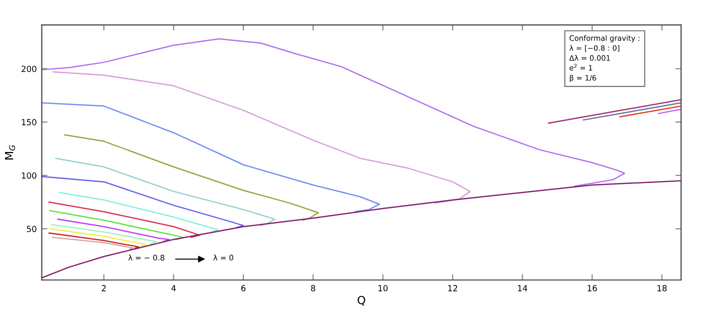 This screenshot has width=708, height=320. Describe the element at coordinates (31, 229) in the screenshot. I see `y-tick-label: 50` at that location.